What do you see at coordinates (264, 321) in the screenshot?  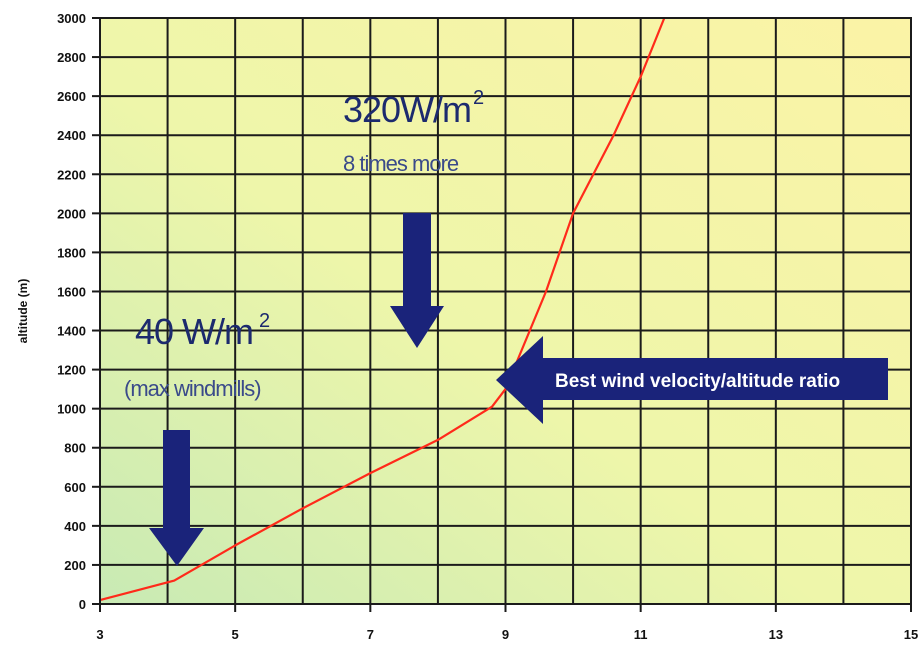 I see `annotation-low-superscript: 2` at bounding box center [264, 321].